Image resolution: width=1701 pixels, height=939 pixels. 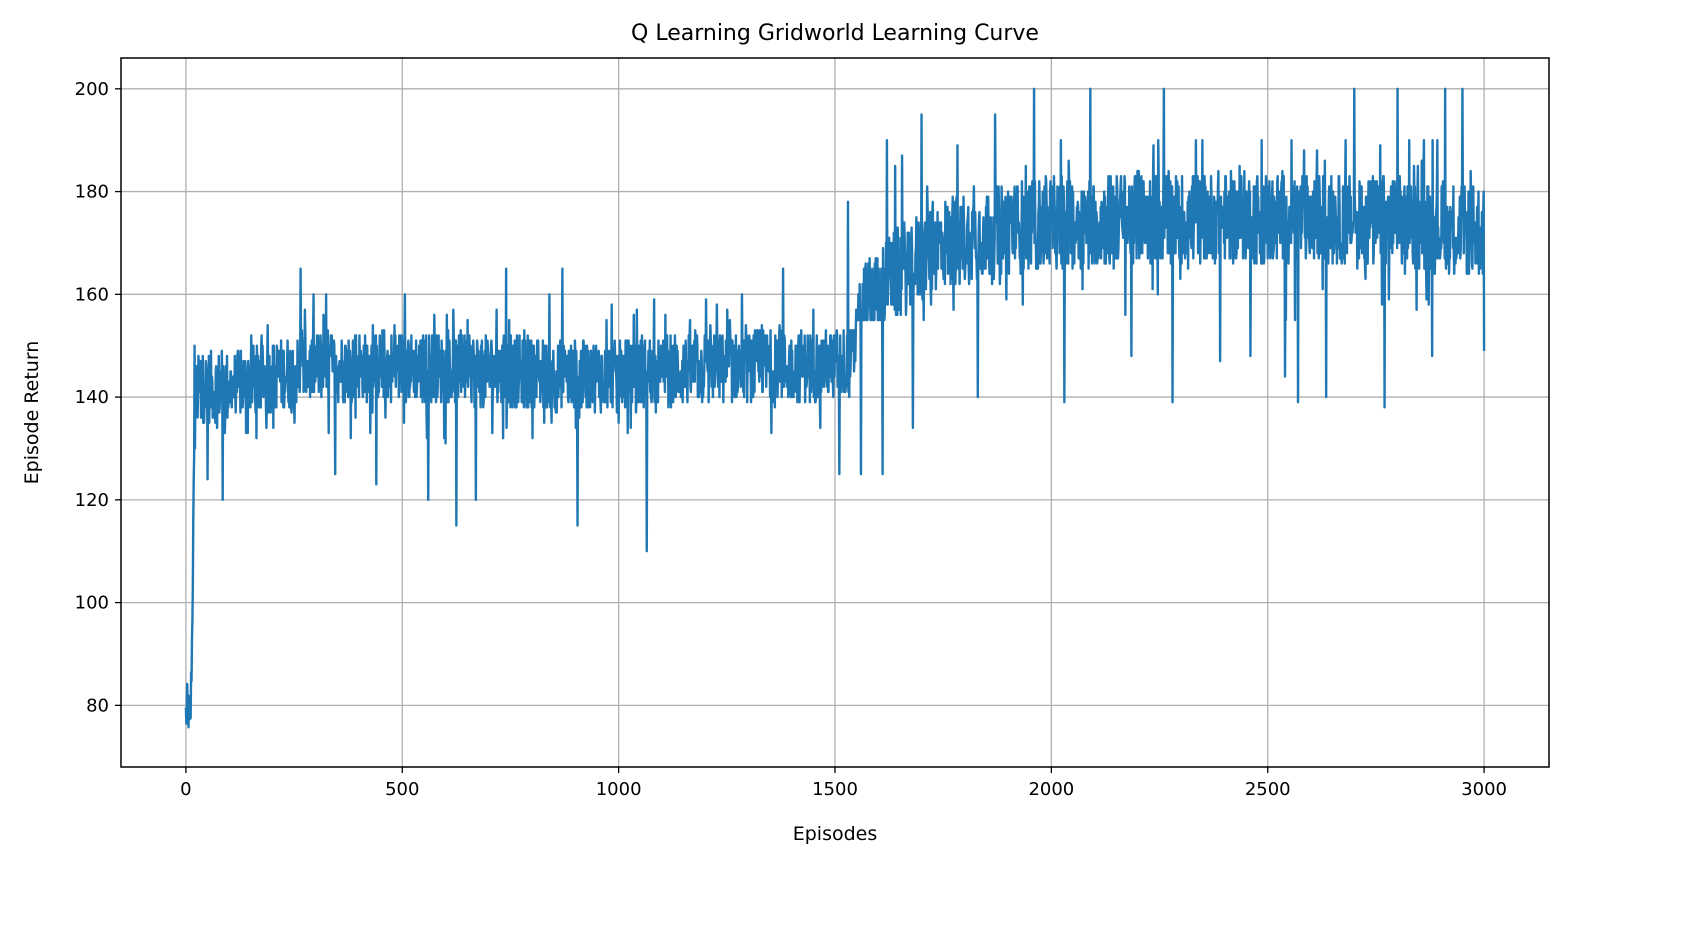 I want to click on y-tick-label: 120, so click(x=92, y=500).